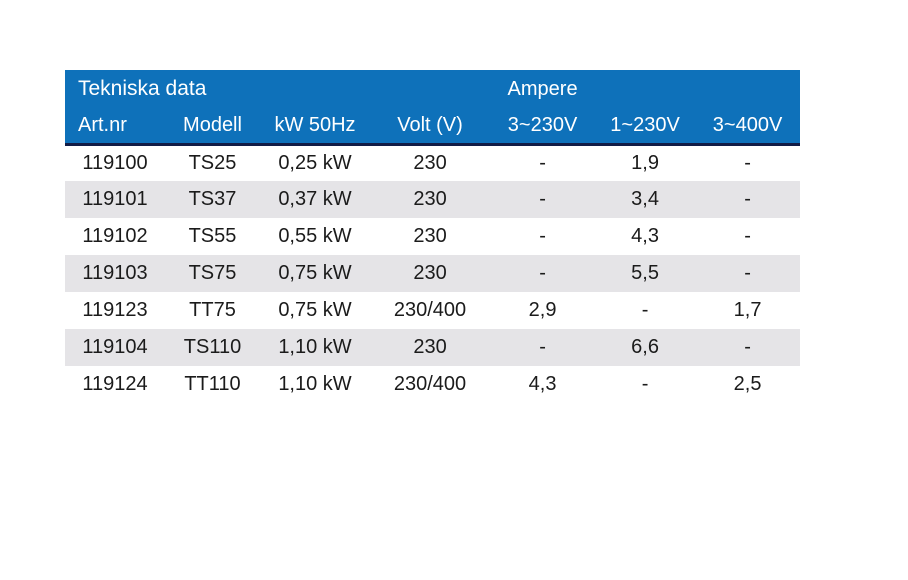 Image resolution: width=908 pixels, height=580 pixels. Describe the element at coordinates (115, 162) in the screenshot. I see `table-cell: 119100` at that location.